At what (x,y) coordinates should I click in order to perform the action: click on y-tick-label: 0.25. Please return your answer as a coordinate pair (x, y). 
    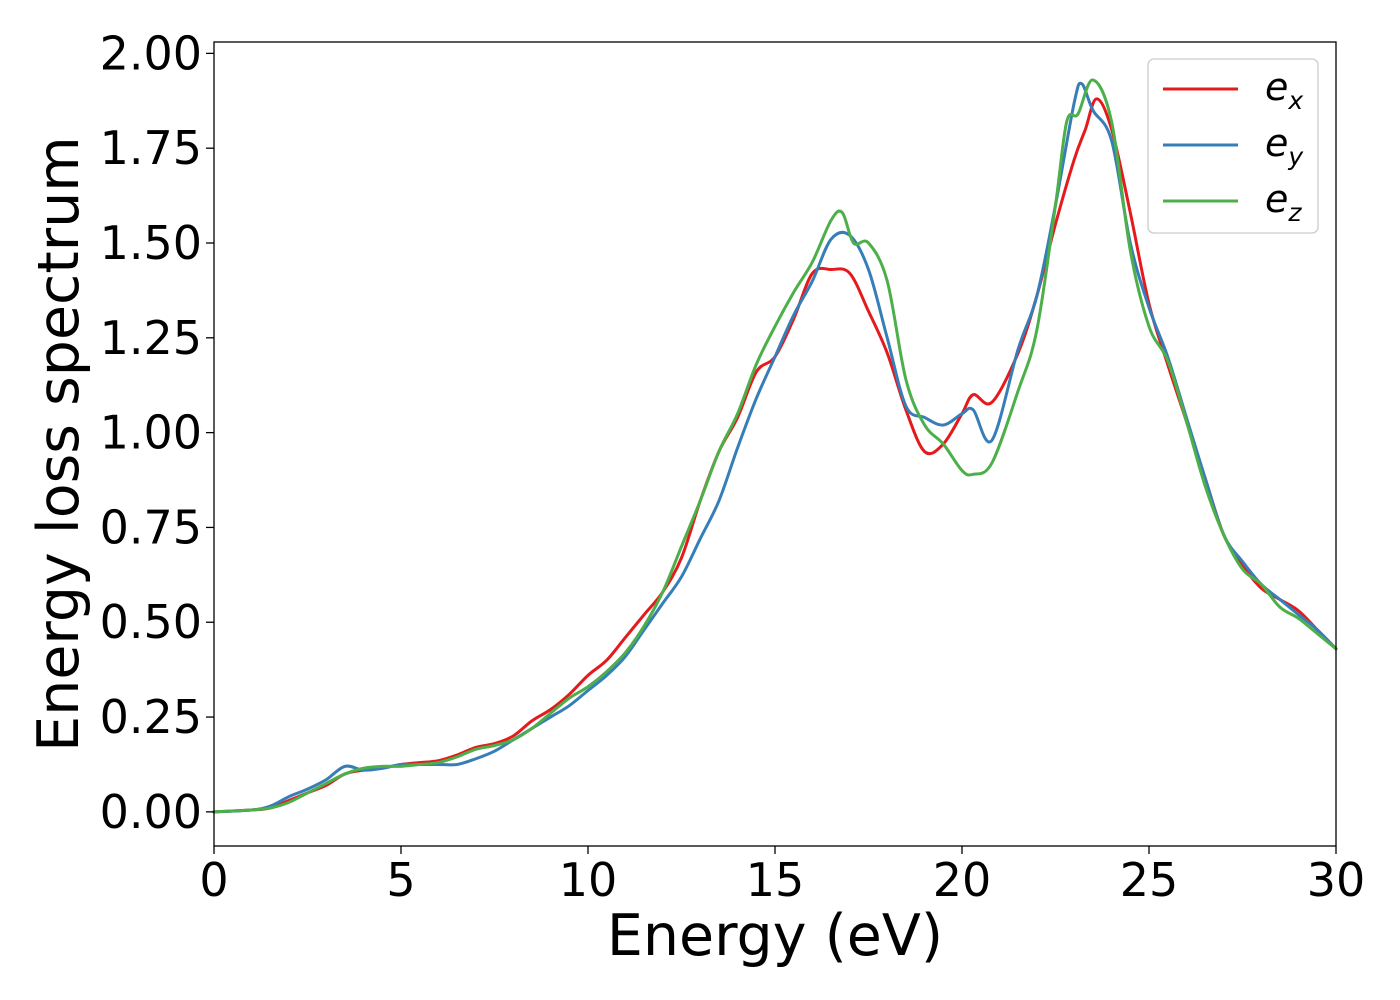
    Looking at the image, I should click on (151, 717).